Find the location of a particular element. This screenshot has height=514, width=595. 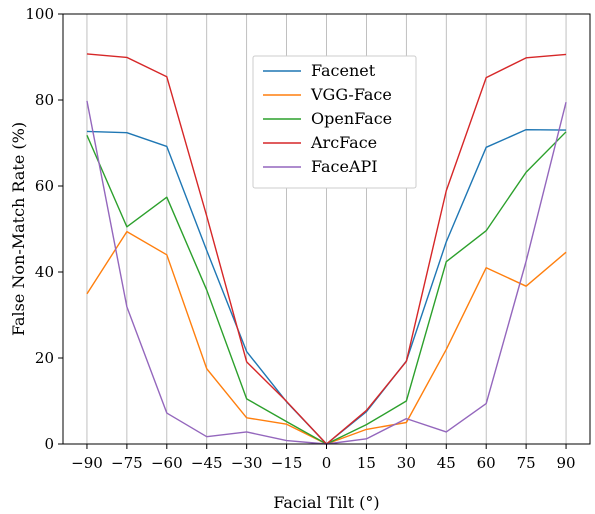

x-tick-label: −45 is located at coordinates (207, 463).